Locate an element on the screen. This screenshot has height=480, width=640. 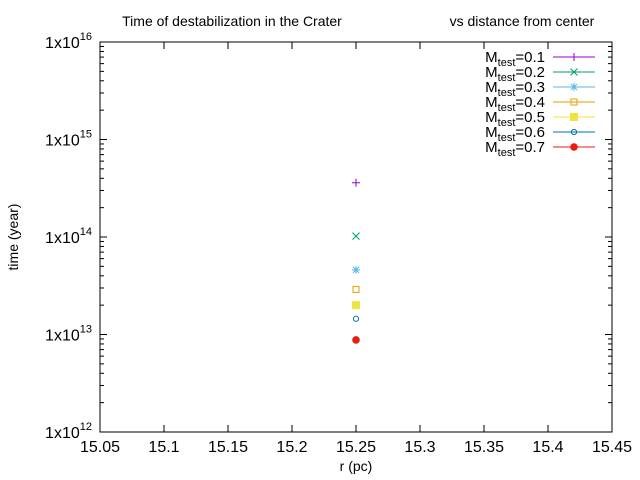
legend-label: Mtest=0.2 is located at coordinates (515, 74).